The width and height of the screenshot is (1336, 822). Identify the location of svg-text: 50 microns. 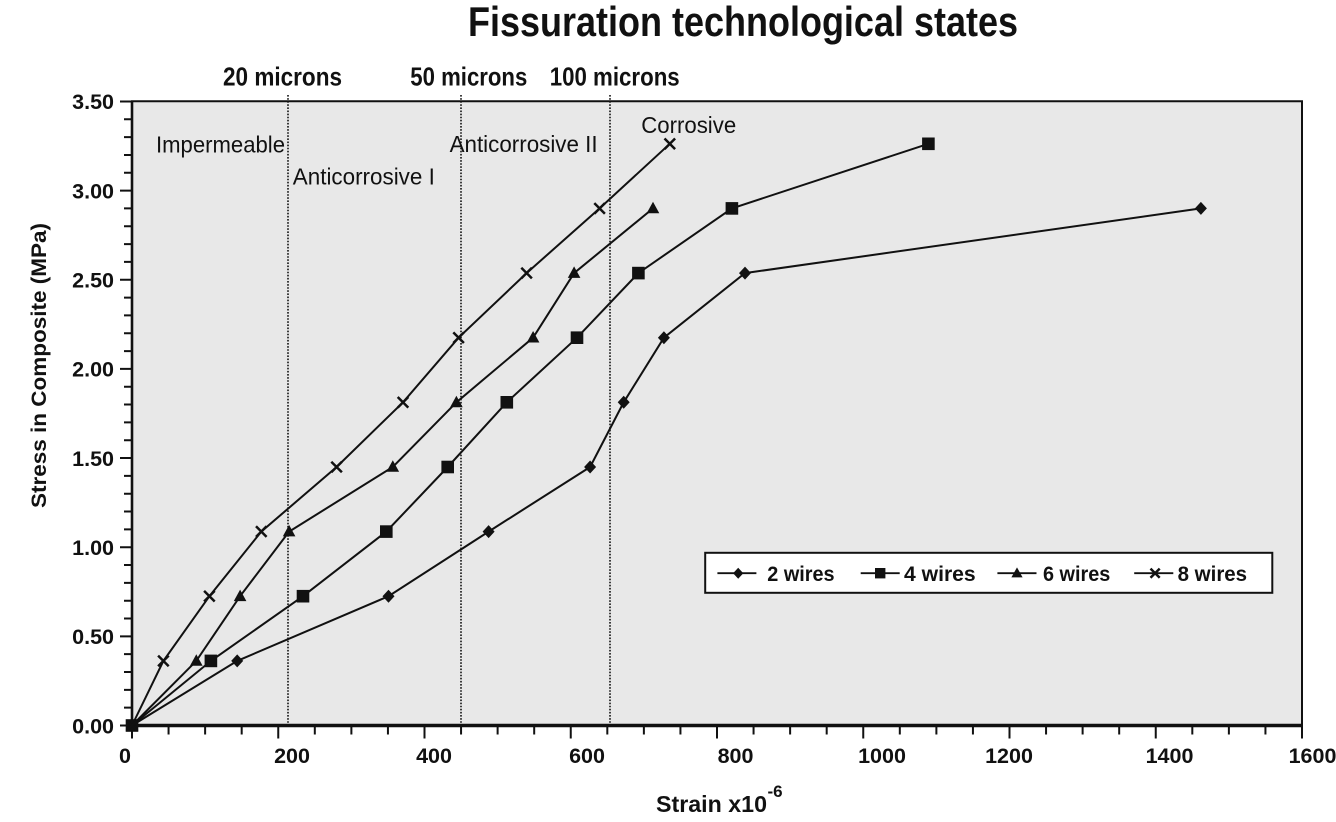
(468, 77).